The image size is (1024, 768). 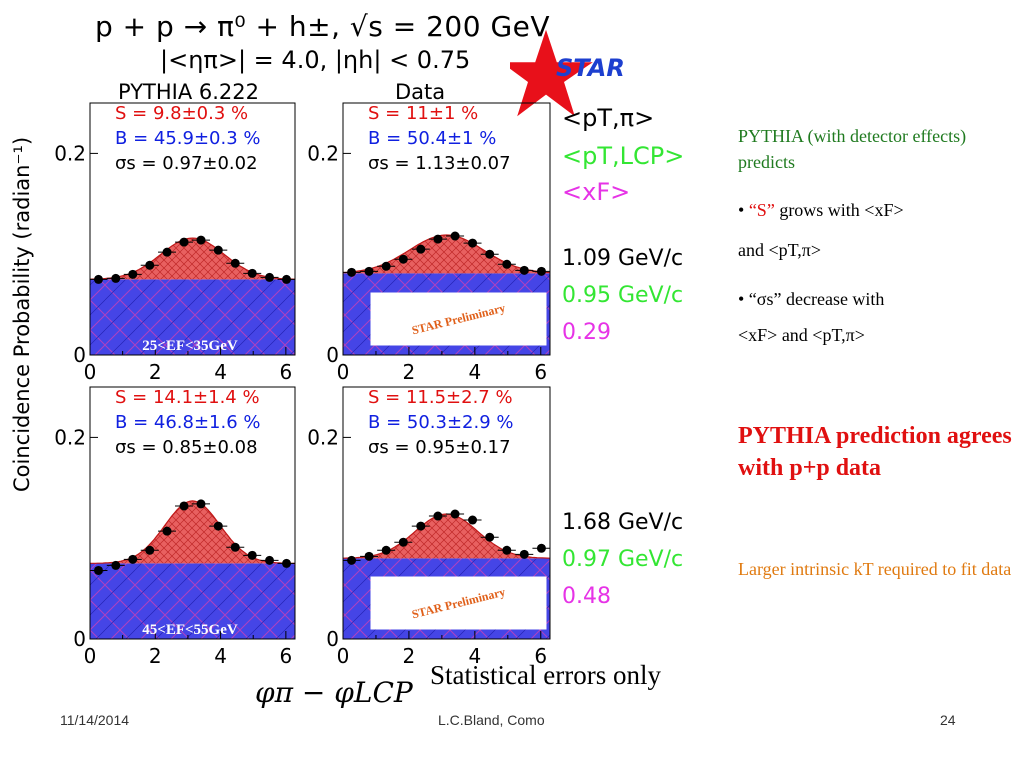 I want to click on column-title-data: Data, so click(x=420, y=92).